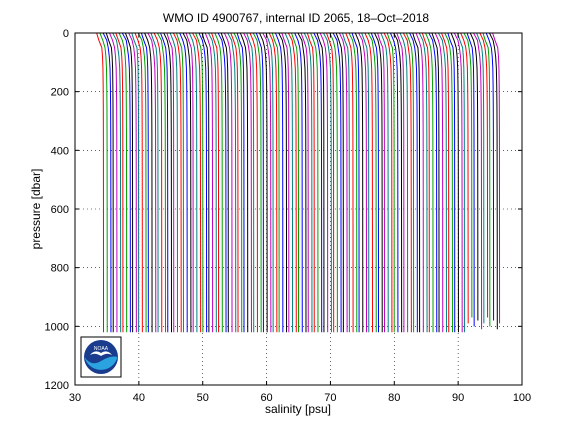 The width and height of the screenshot is (576, 437). I want to click on x-tick-label: 30, so click(75, 398).